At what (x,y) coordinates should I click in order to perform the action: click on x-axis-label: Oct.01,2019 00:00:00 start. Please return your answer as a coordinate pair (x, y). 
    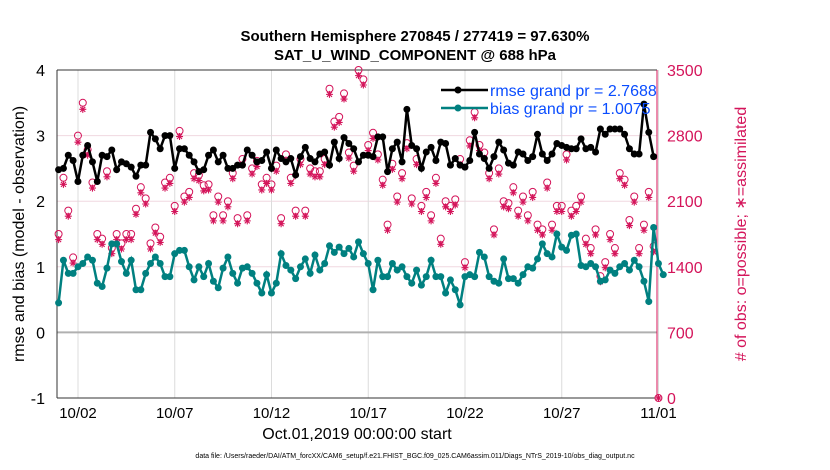
    Looking at the image, I should click on (357, 434).